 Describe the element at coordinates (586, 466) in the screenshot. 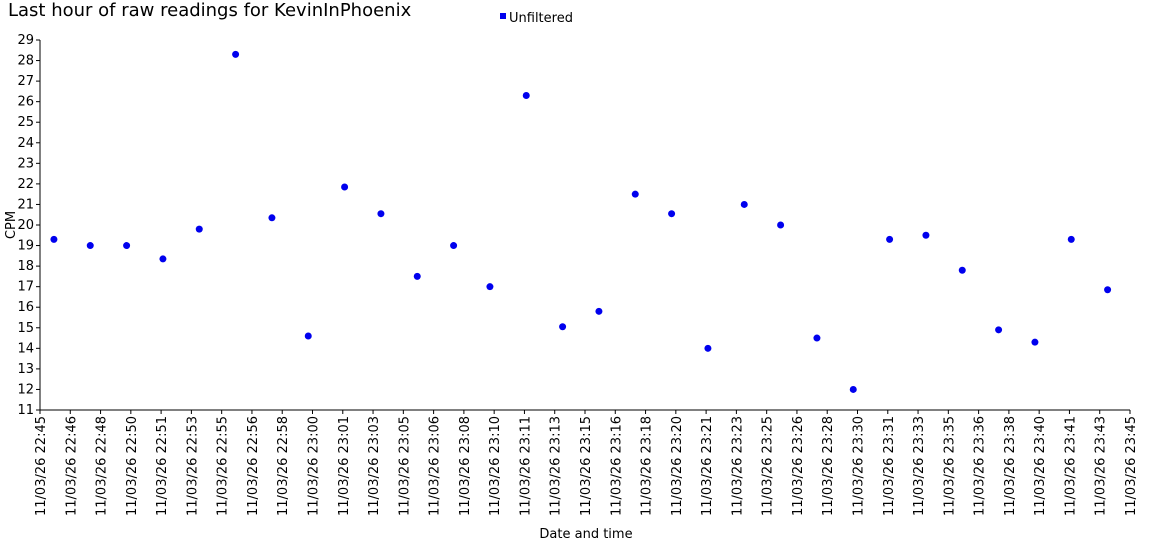

I see `x-tick-label: 11/03/26 23:15` at that location.